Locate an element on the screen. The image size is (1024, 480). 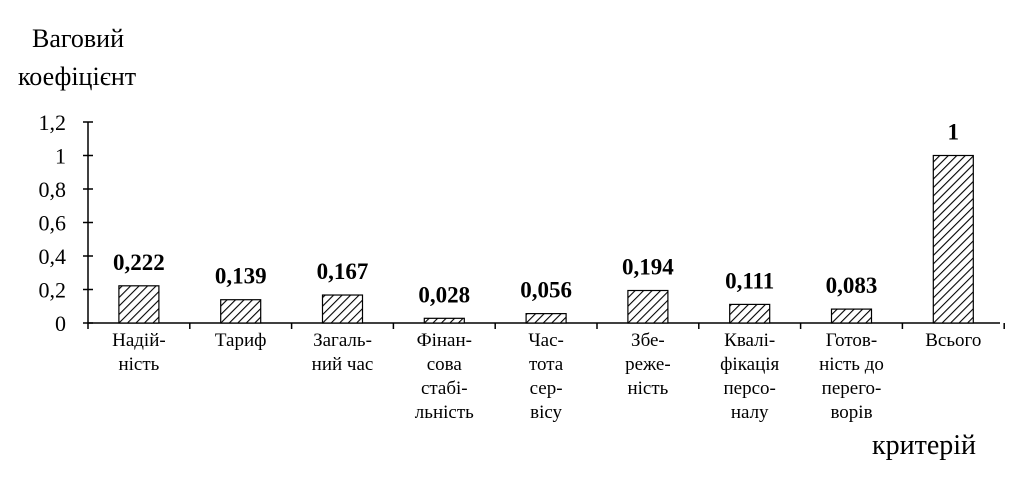
value-label: 0,056 is located at coordinates (546, 290).